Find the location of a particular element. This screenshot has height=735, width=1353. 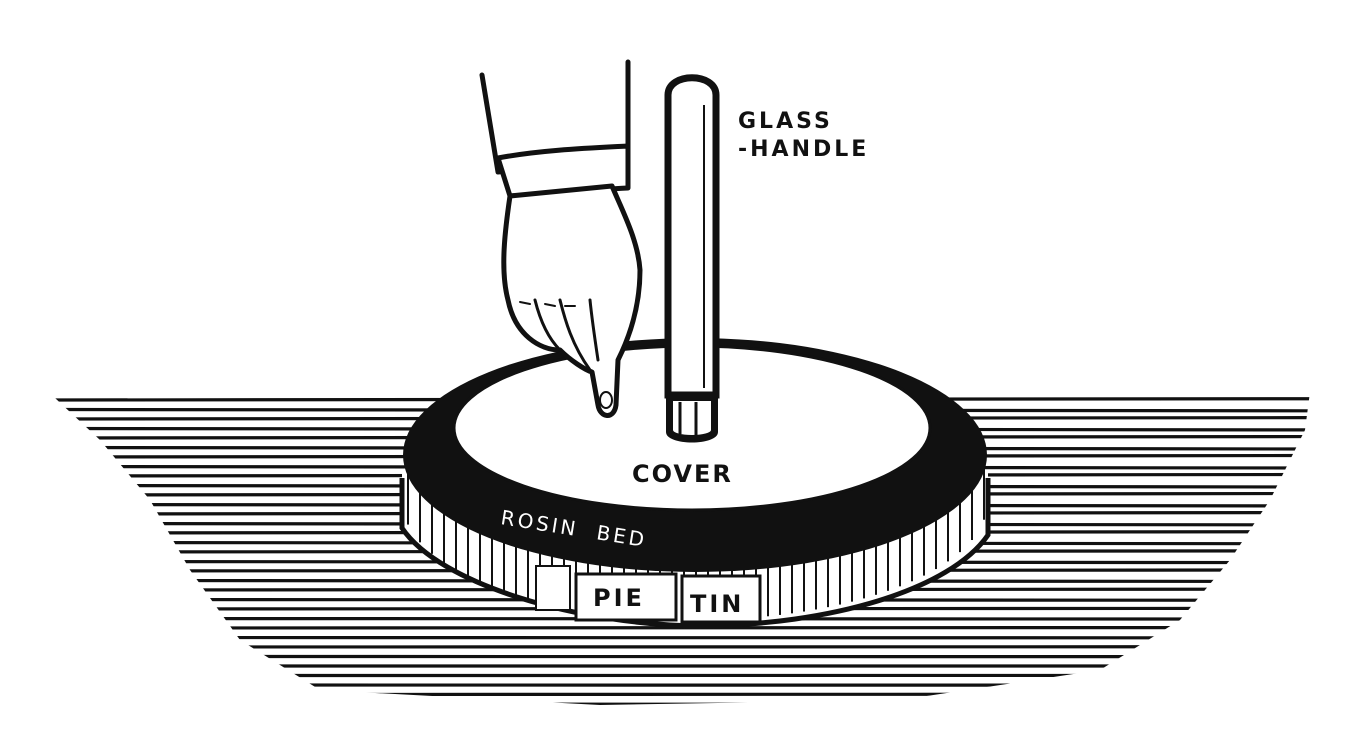

hand is located at coordinates (561, 238).